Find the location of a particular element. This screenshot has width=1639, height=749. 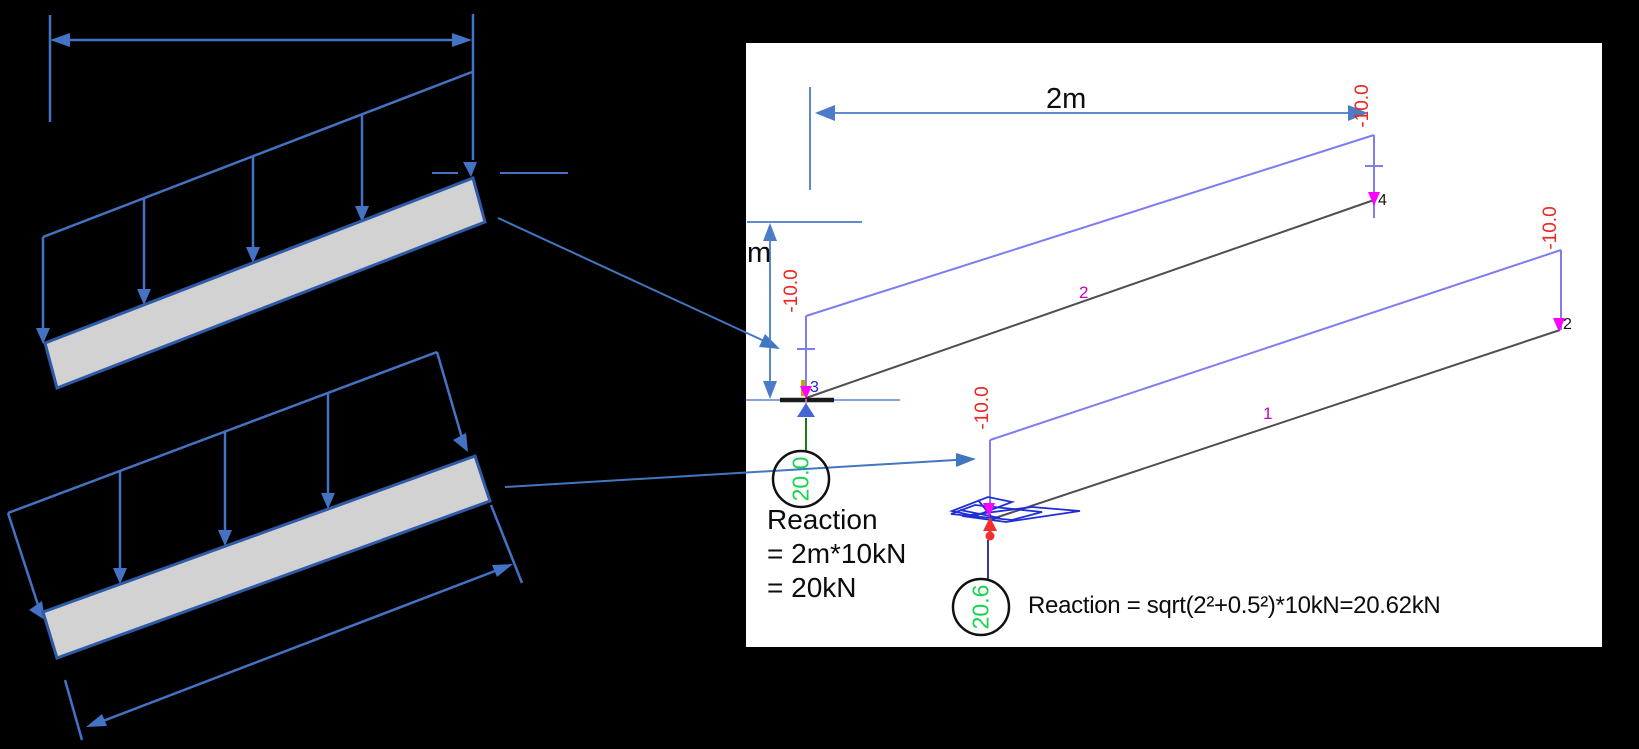

reaction-up-arrow-icon is located at coordinates (990, 524).